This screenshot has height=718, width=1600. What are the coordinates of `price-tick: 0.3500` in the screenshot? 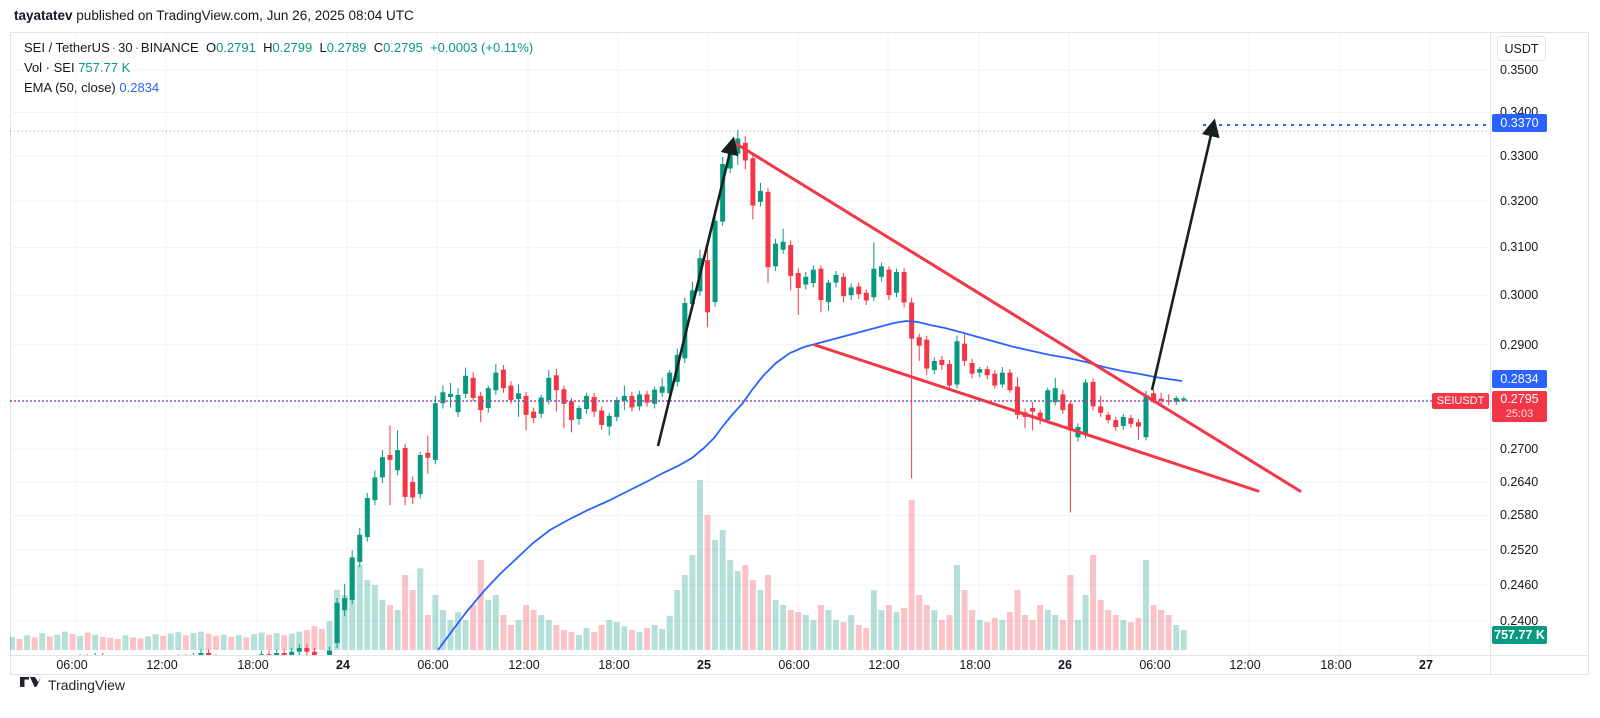 It's located at (1519, 70).